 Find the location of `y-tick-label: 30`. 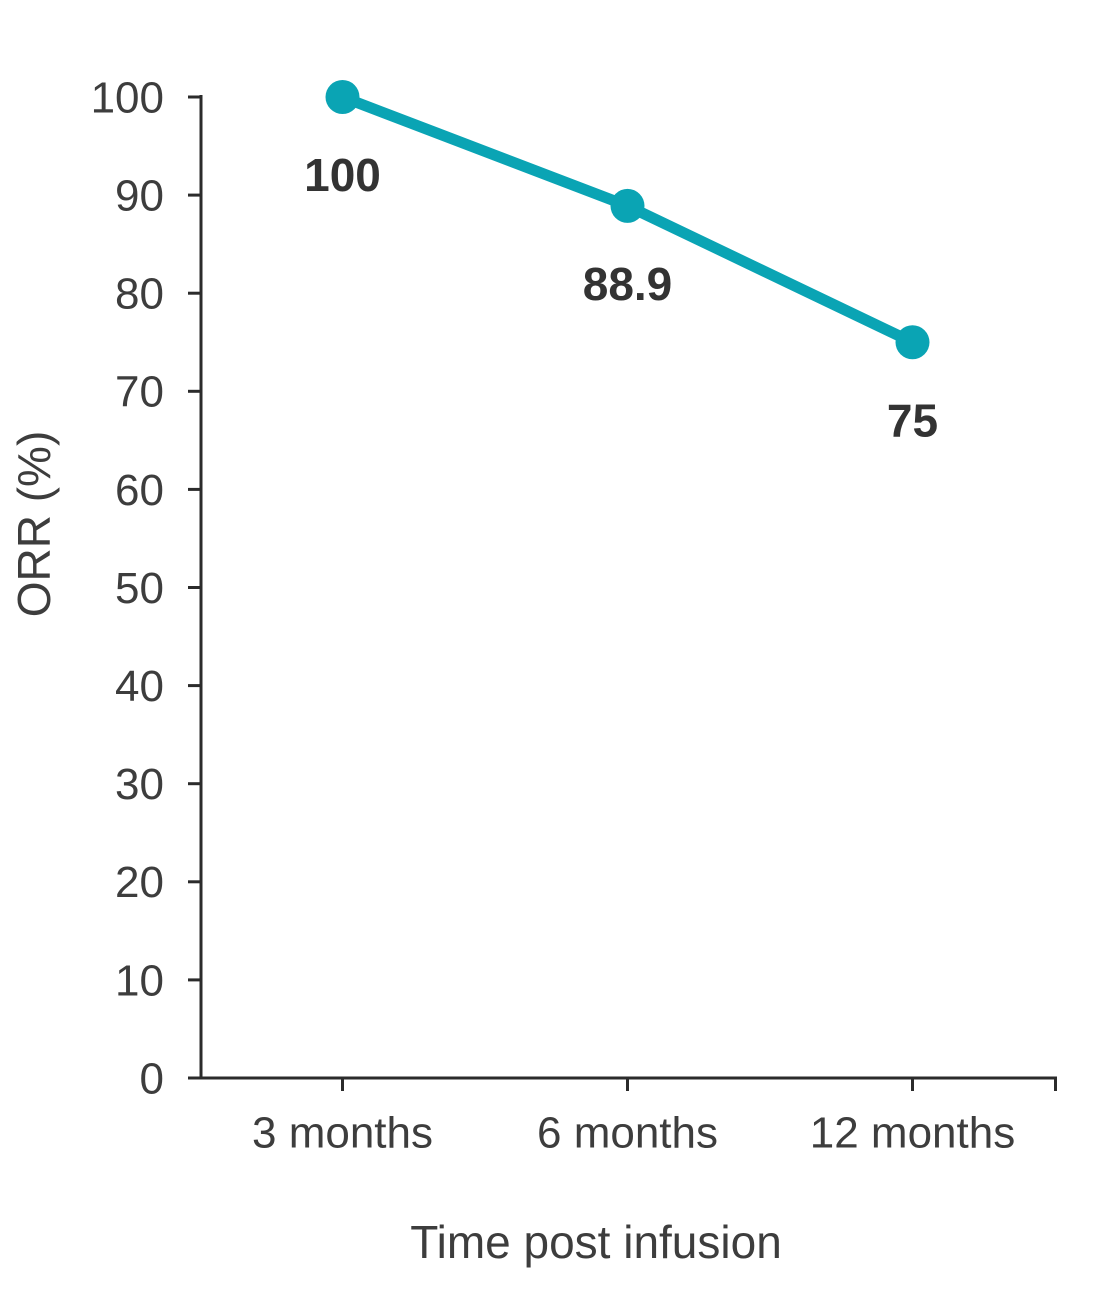

y-tick-label: 30 is located at coordinates (139, 784).